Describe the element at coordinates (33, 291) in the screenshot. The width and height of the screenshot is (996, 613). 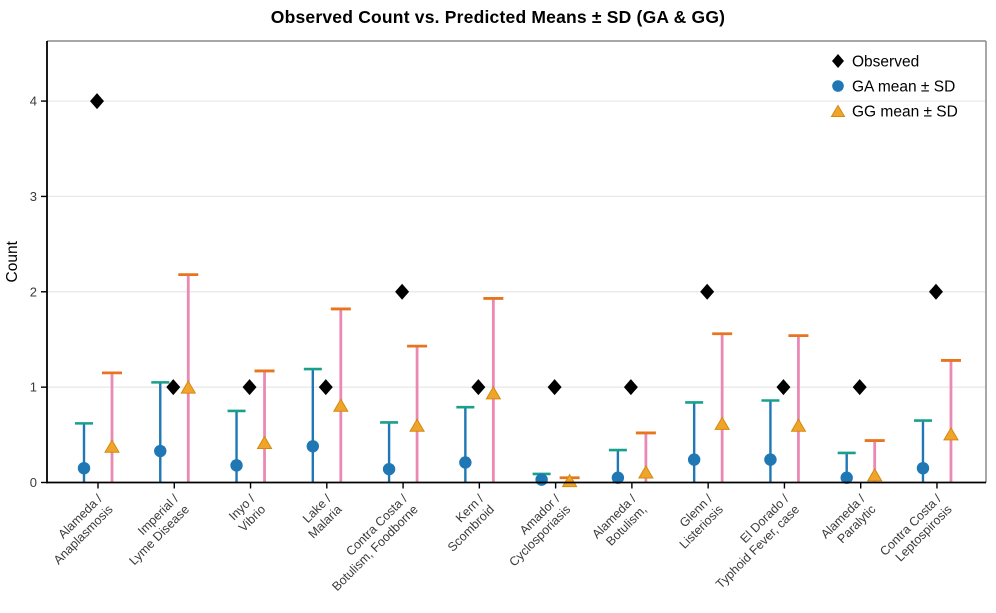
I see `y-tick-label: 2` at that location.